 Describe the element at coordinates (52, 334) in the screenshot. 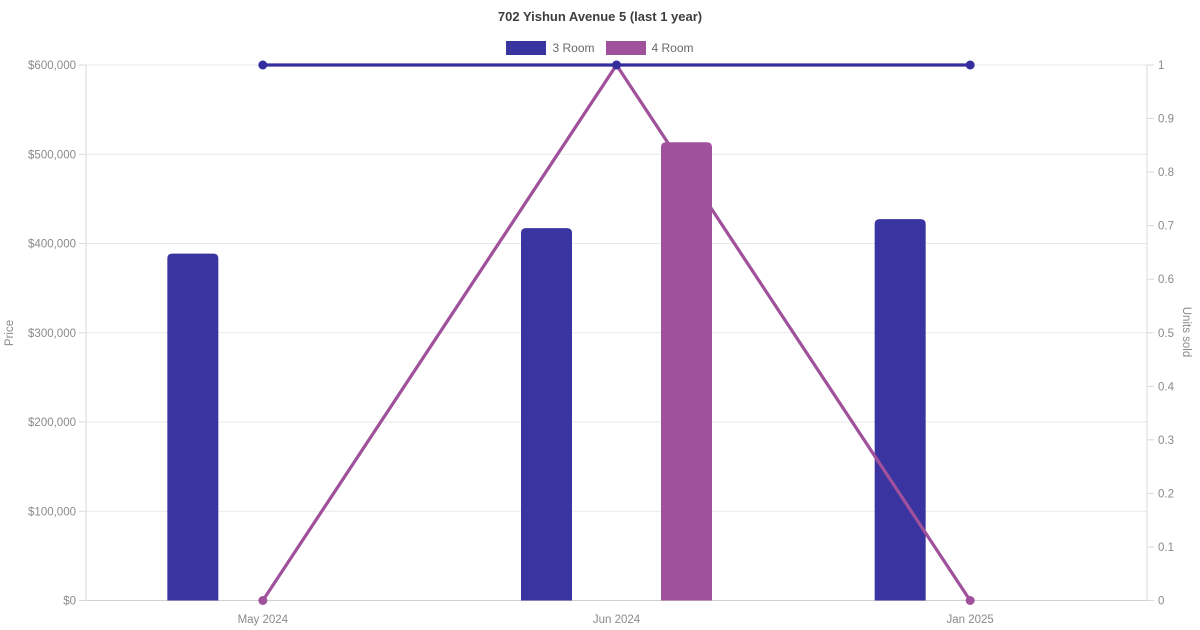

I see `y-left-tick-label: $300,000` at that location.